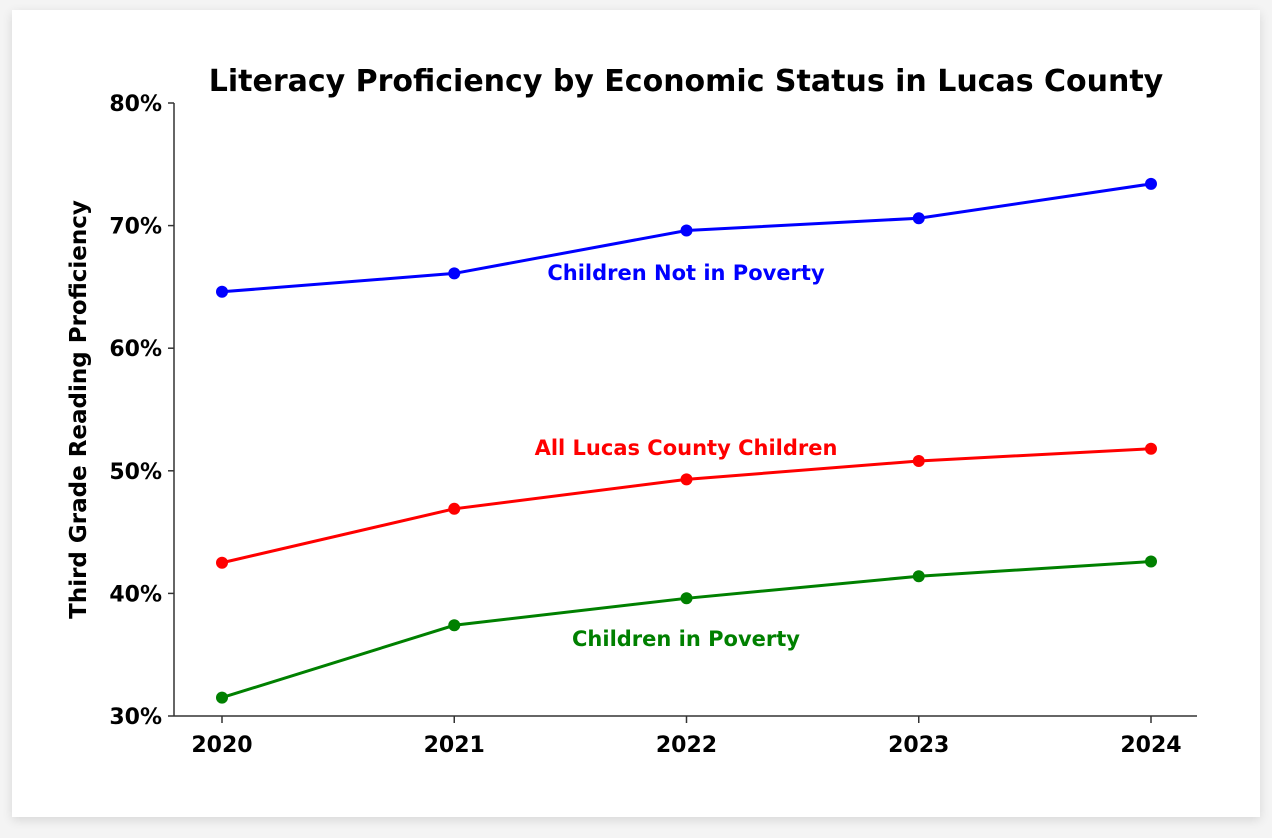 The image size is (1272, 838). What do you see at coordinates (79, 409) in the screenshot?
I see `y-axis-label: Third Grade Reading Proficiency` at bounding box center [79, 409].